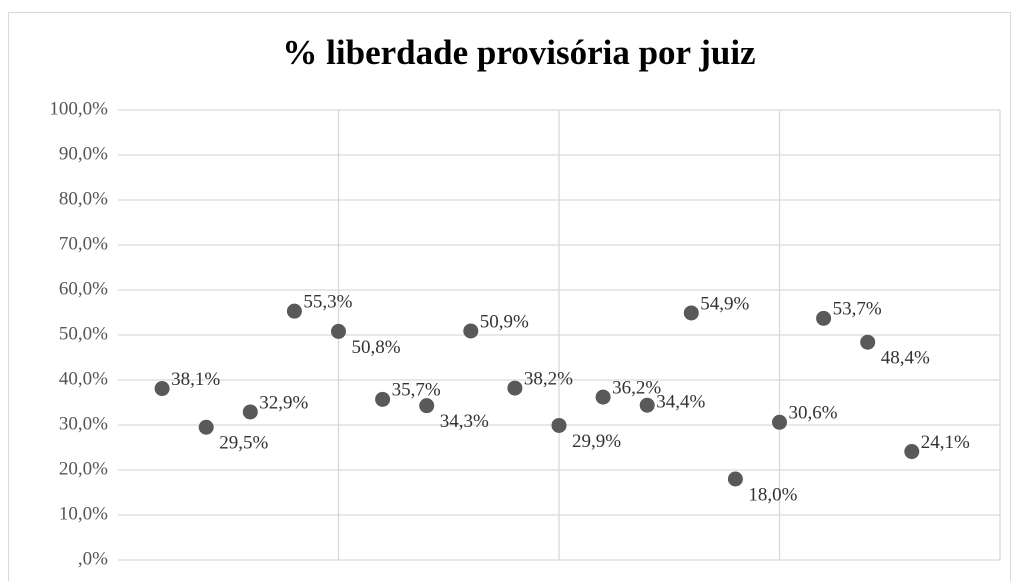  Describe the element at coordinates (813, 413) in the screenshot. I see `data-label: 30,6%` at that location.